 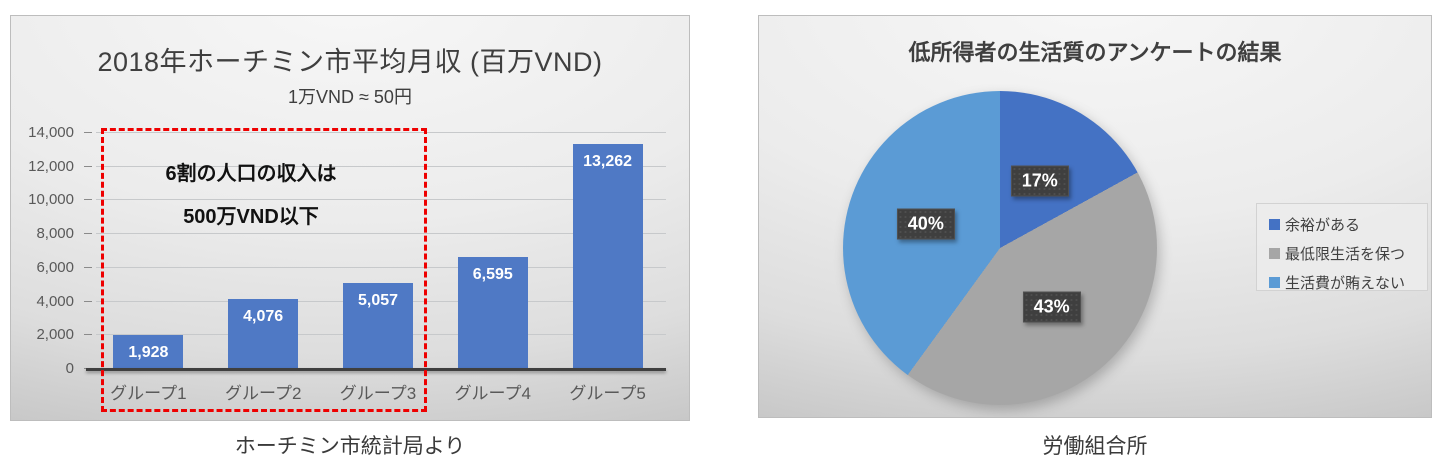 What do you see at coordinates (1039, 181) in the screenshot?
I see `pie-percent-label: 17%` at bounding box center [1039, 181].